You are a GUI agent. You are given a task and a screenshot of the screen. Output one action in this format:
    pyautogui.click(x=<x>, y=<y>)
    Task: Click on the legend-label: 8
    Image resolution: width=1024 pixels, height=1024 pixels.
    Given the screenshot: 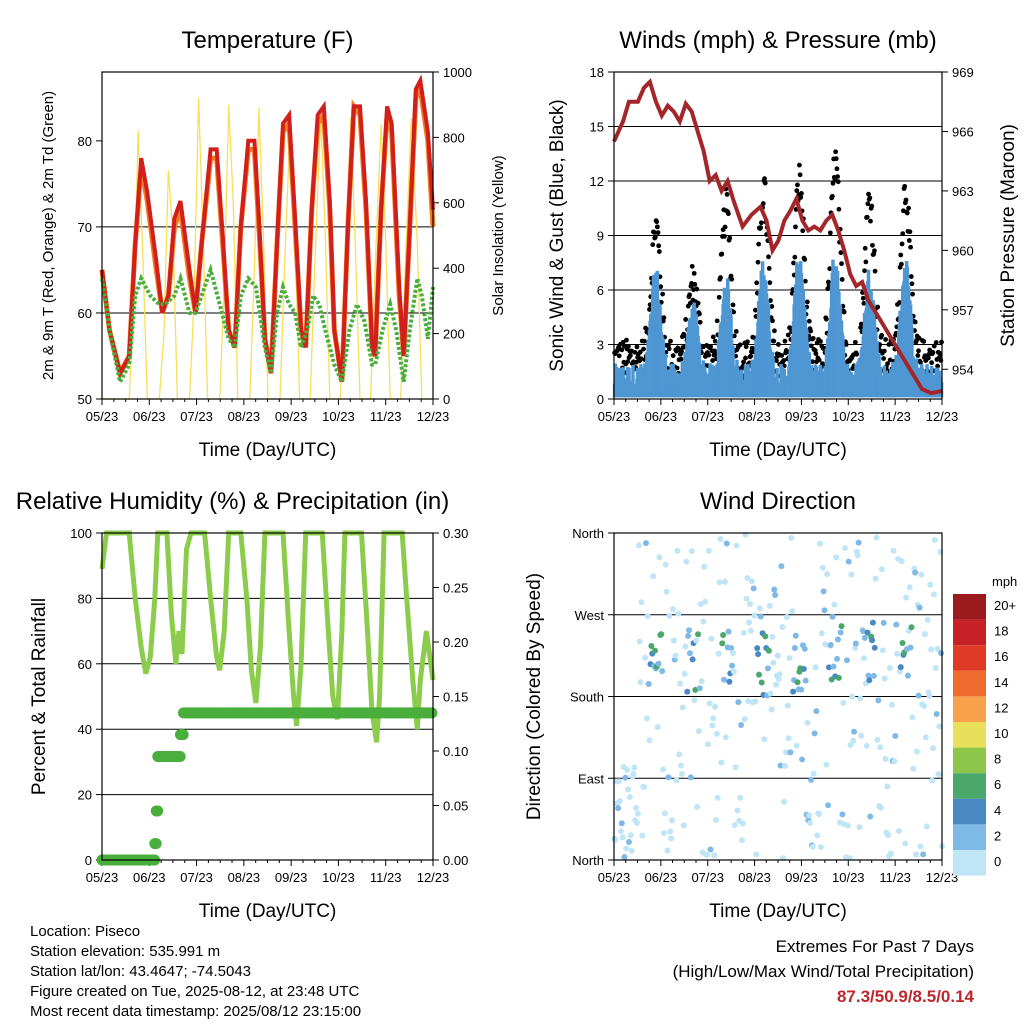 What is the action you would take?
    pyautogui.click(x=997, y=759)
    